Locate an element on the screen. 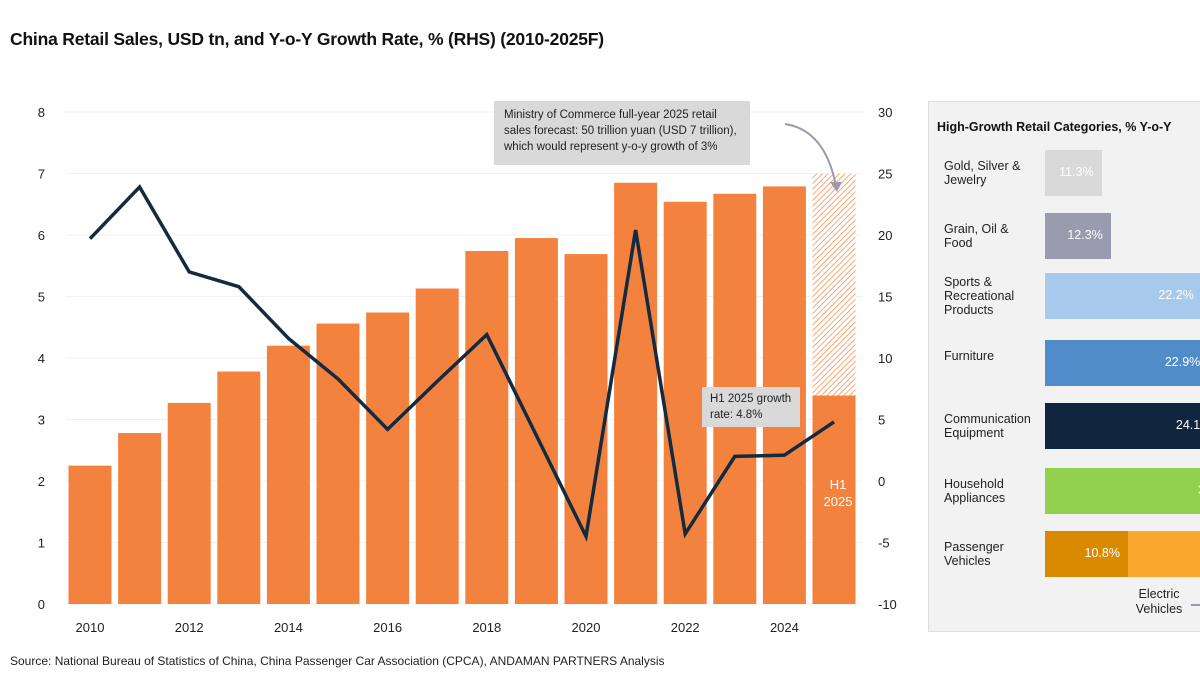 The image size is (1200, 675). electric-vehicles-label: Electric Vehicles is located at coordinates (1159, 601).